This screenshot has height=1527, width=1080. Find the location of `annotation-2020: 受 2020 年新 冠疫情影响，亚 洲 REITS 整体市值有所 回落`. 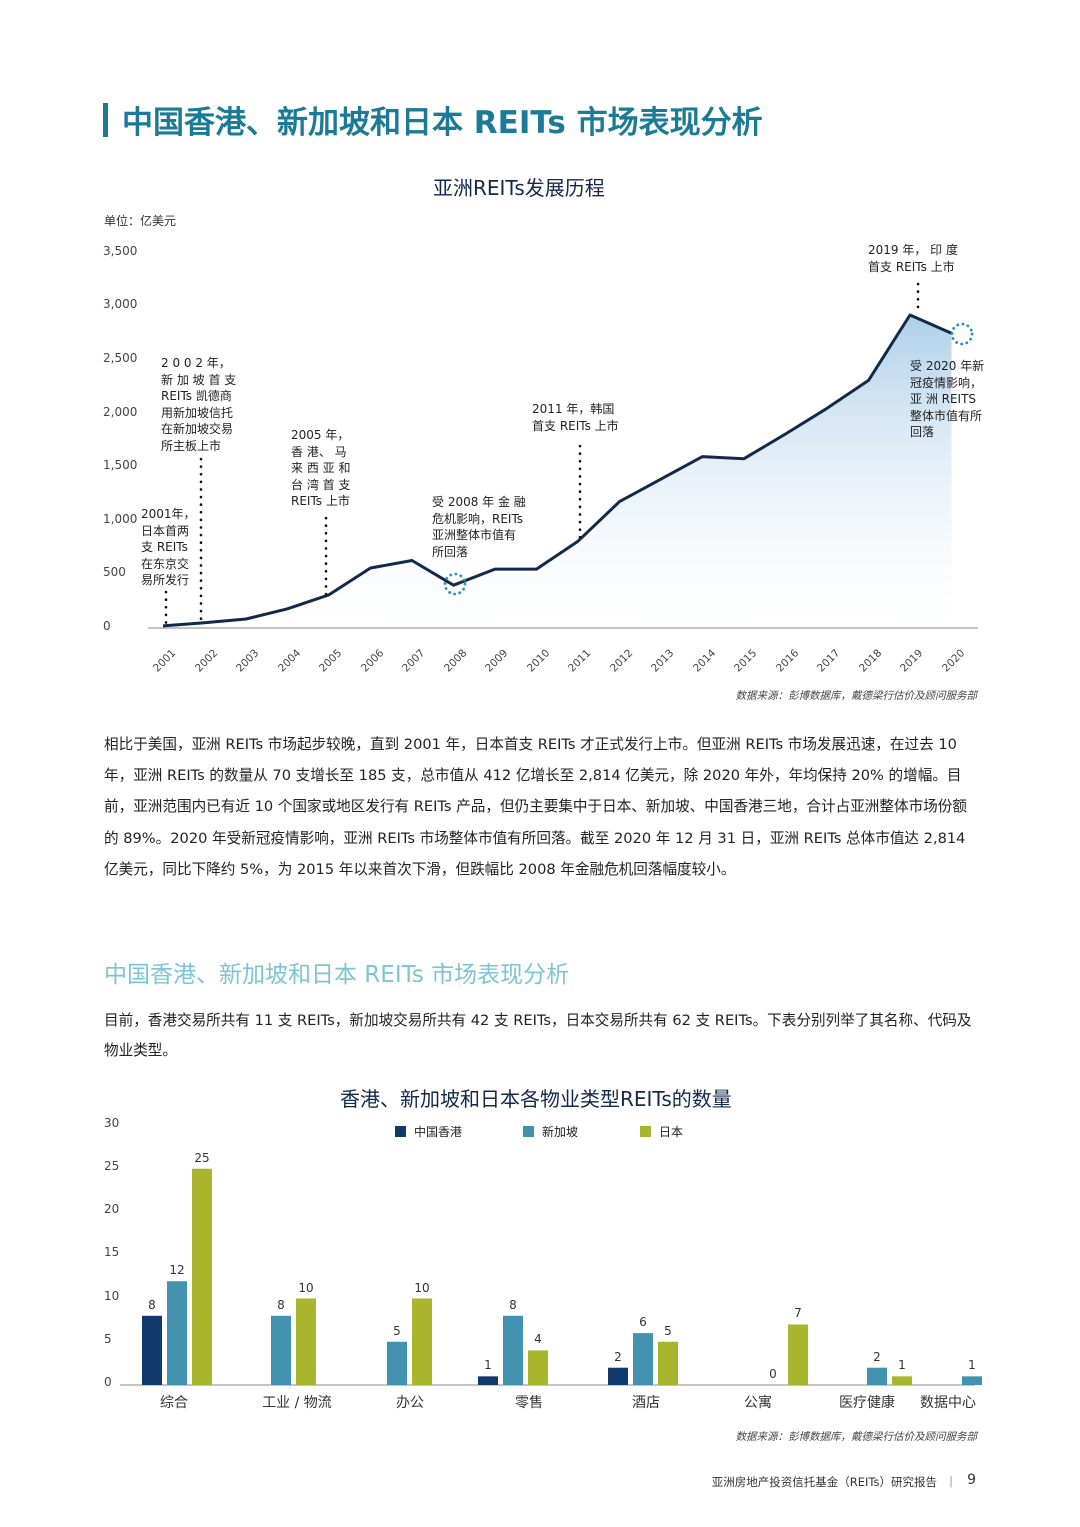

annotation-2020: 受 2020 年新 冠疫情影响，亚 洲 REITS 整体市值有所 回落 is located at coordinates (947, 399).